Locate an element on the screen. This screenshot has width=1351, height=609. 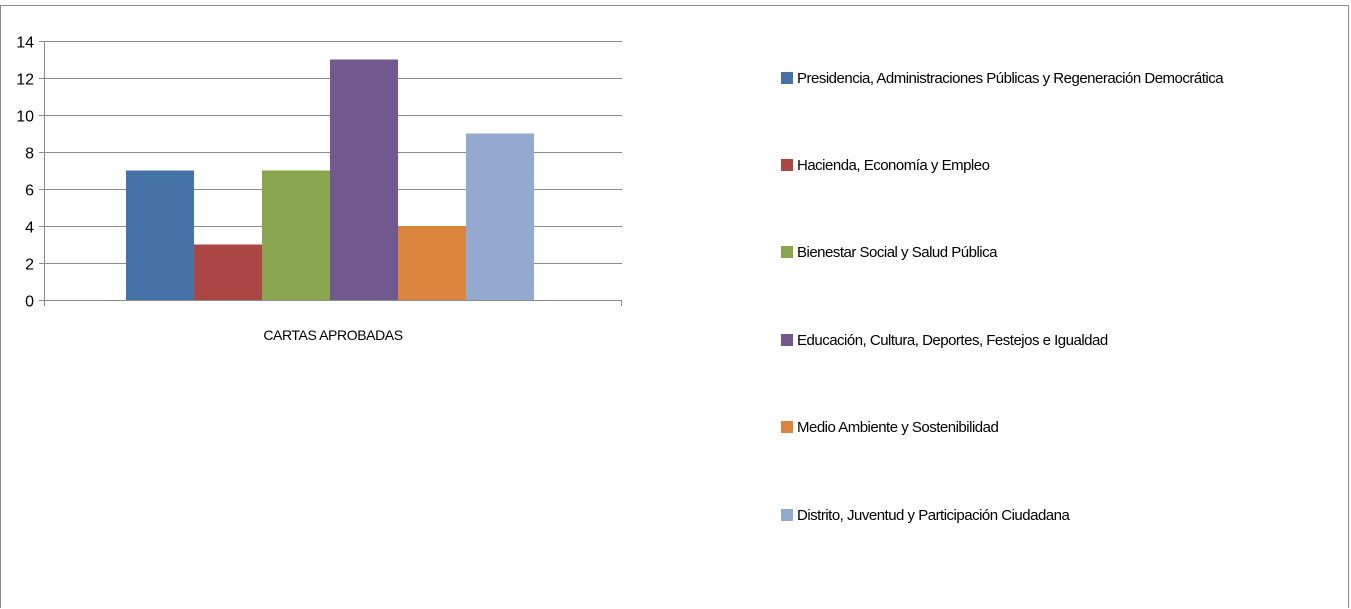
legend-label: Medio Ambiente y Sostenibilidad is located at coordinates (898, 427).